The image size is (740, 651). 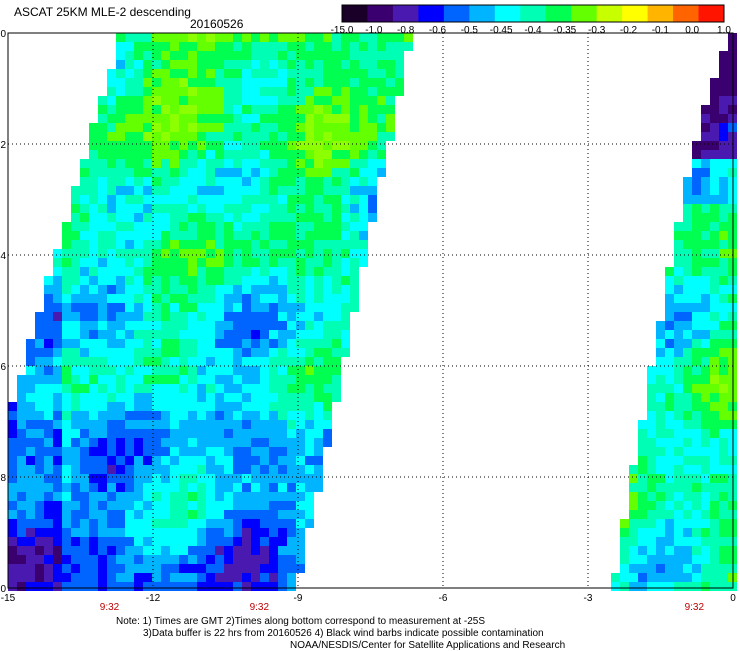 What do you see at coordinates (406, 30) in the screenshot?
I see `colorbar-tick-label: -0.8` at bounding box center [406, 30].